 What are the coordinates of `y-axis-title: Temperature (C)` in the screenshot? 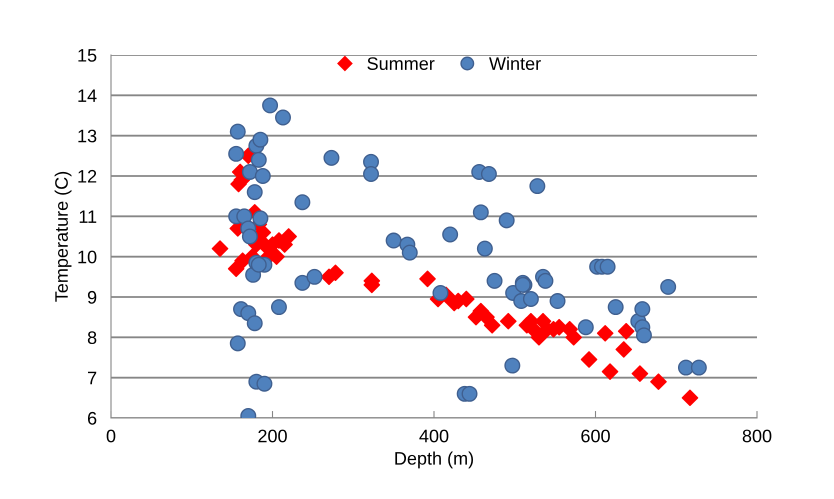 It's located at (63, 237).